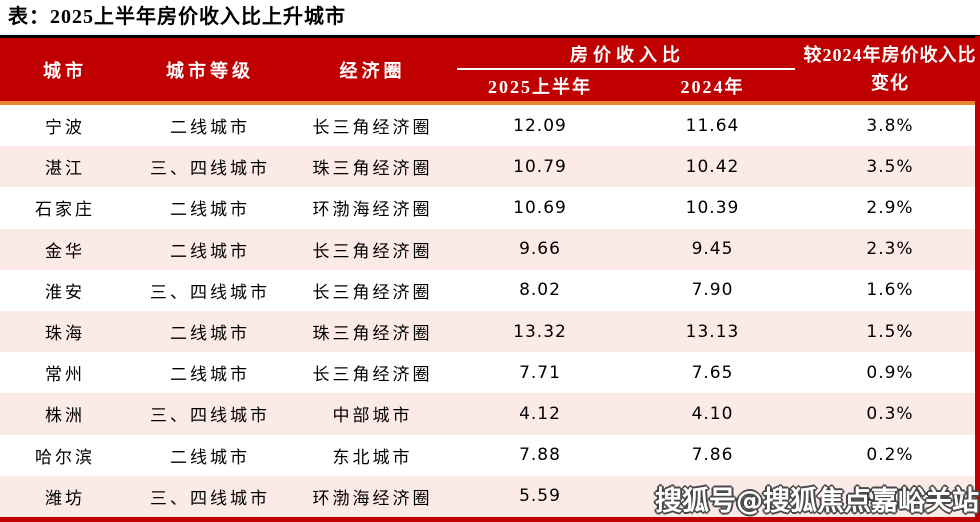  Describe the element at coordinates (712, 207) in the screenshot. I see `cell-ratio-2024: 10.39` at that location.